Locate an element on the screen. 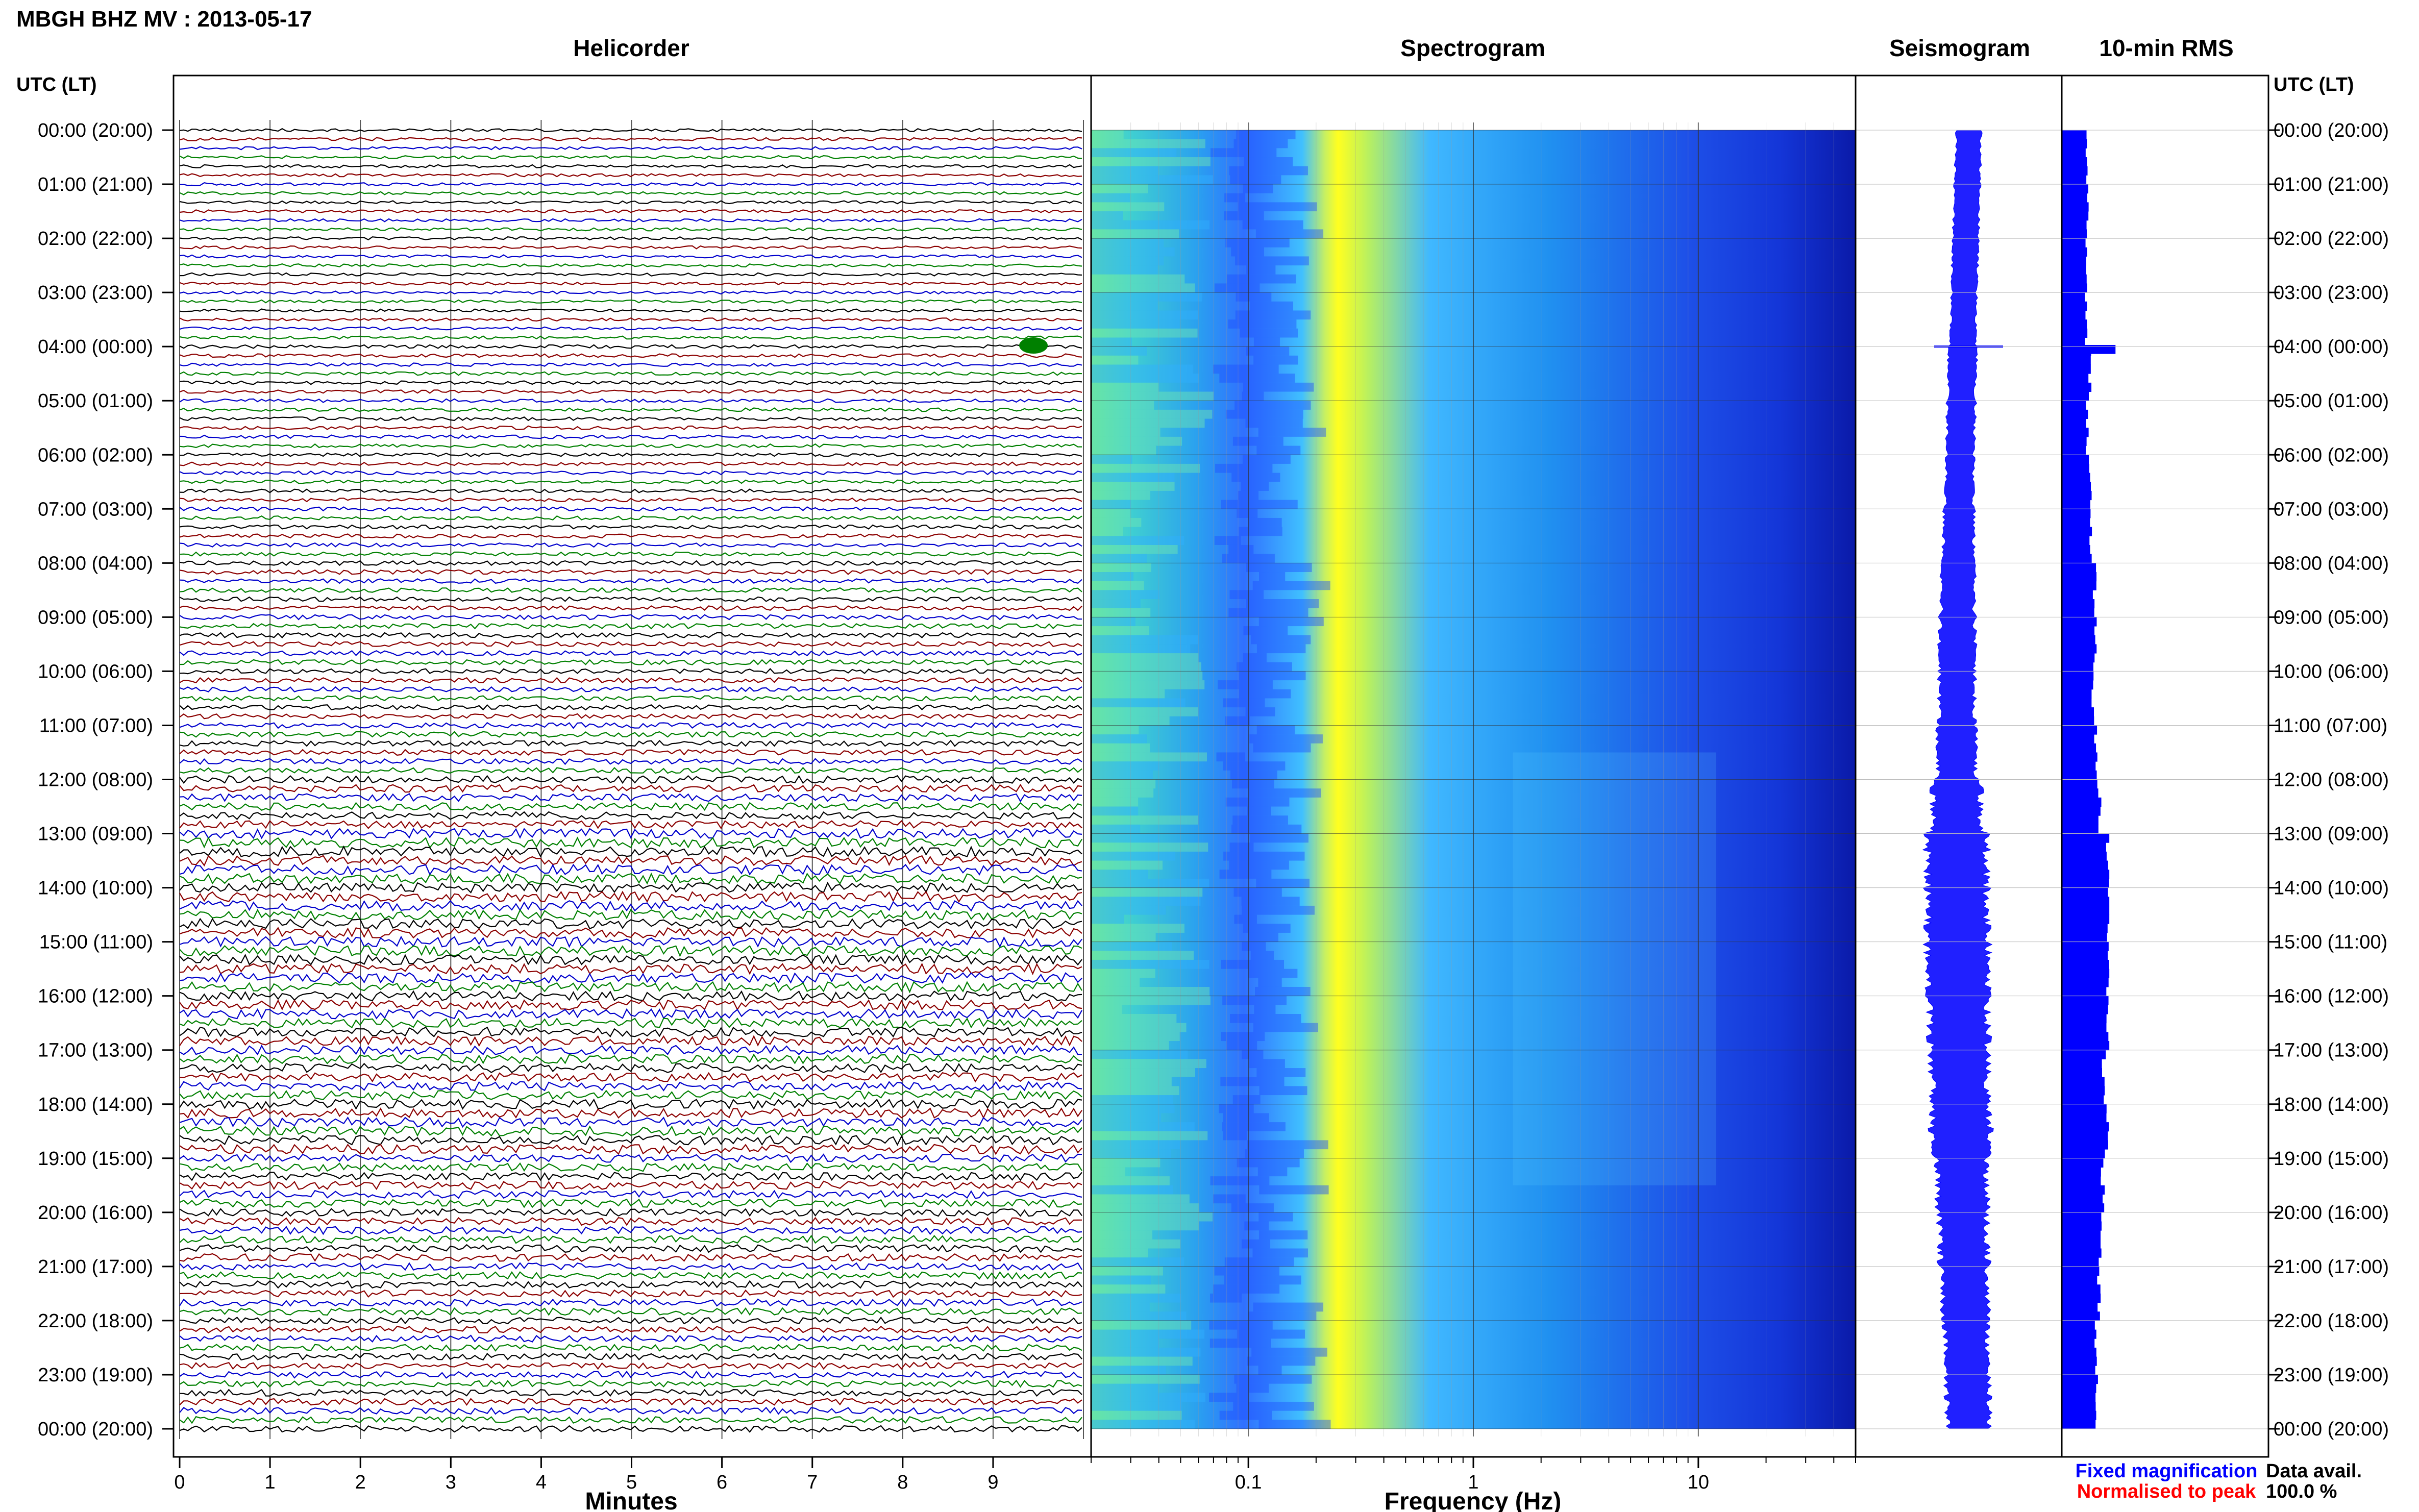 This screenshot has width=2419, height=1512. time-label-right: 06:00 (02:00) is located at coordinates (2331, 455).